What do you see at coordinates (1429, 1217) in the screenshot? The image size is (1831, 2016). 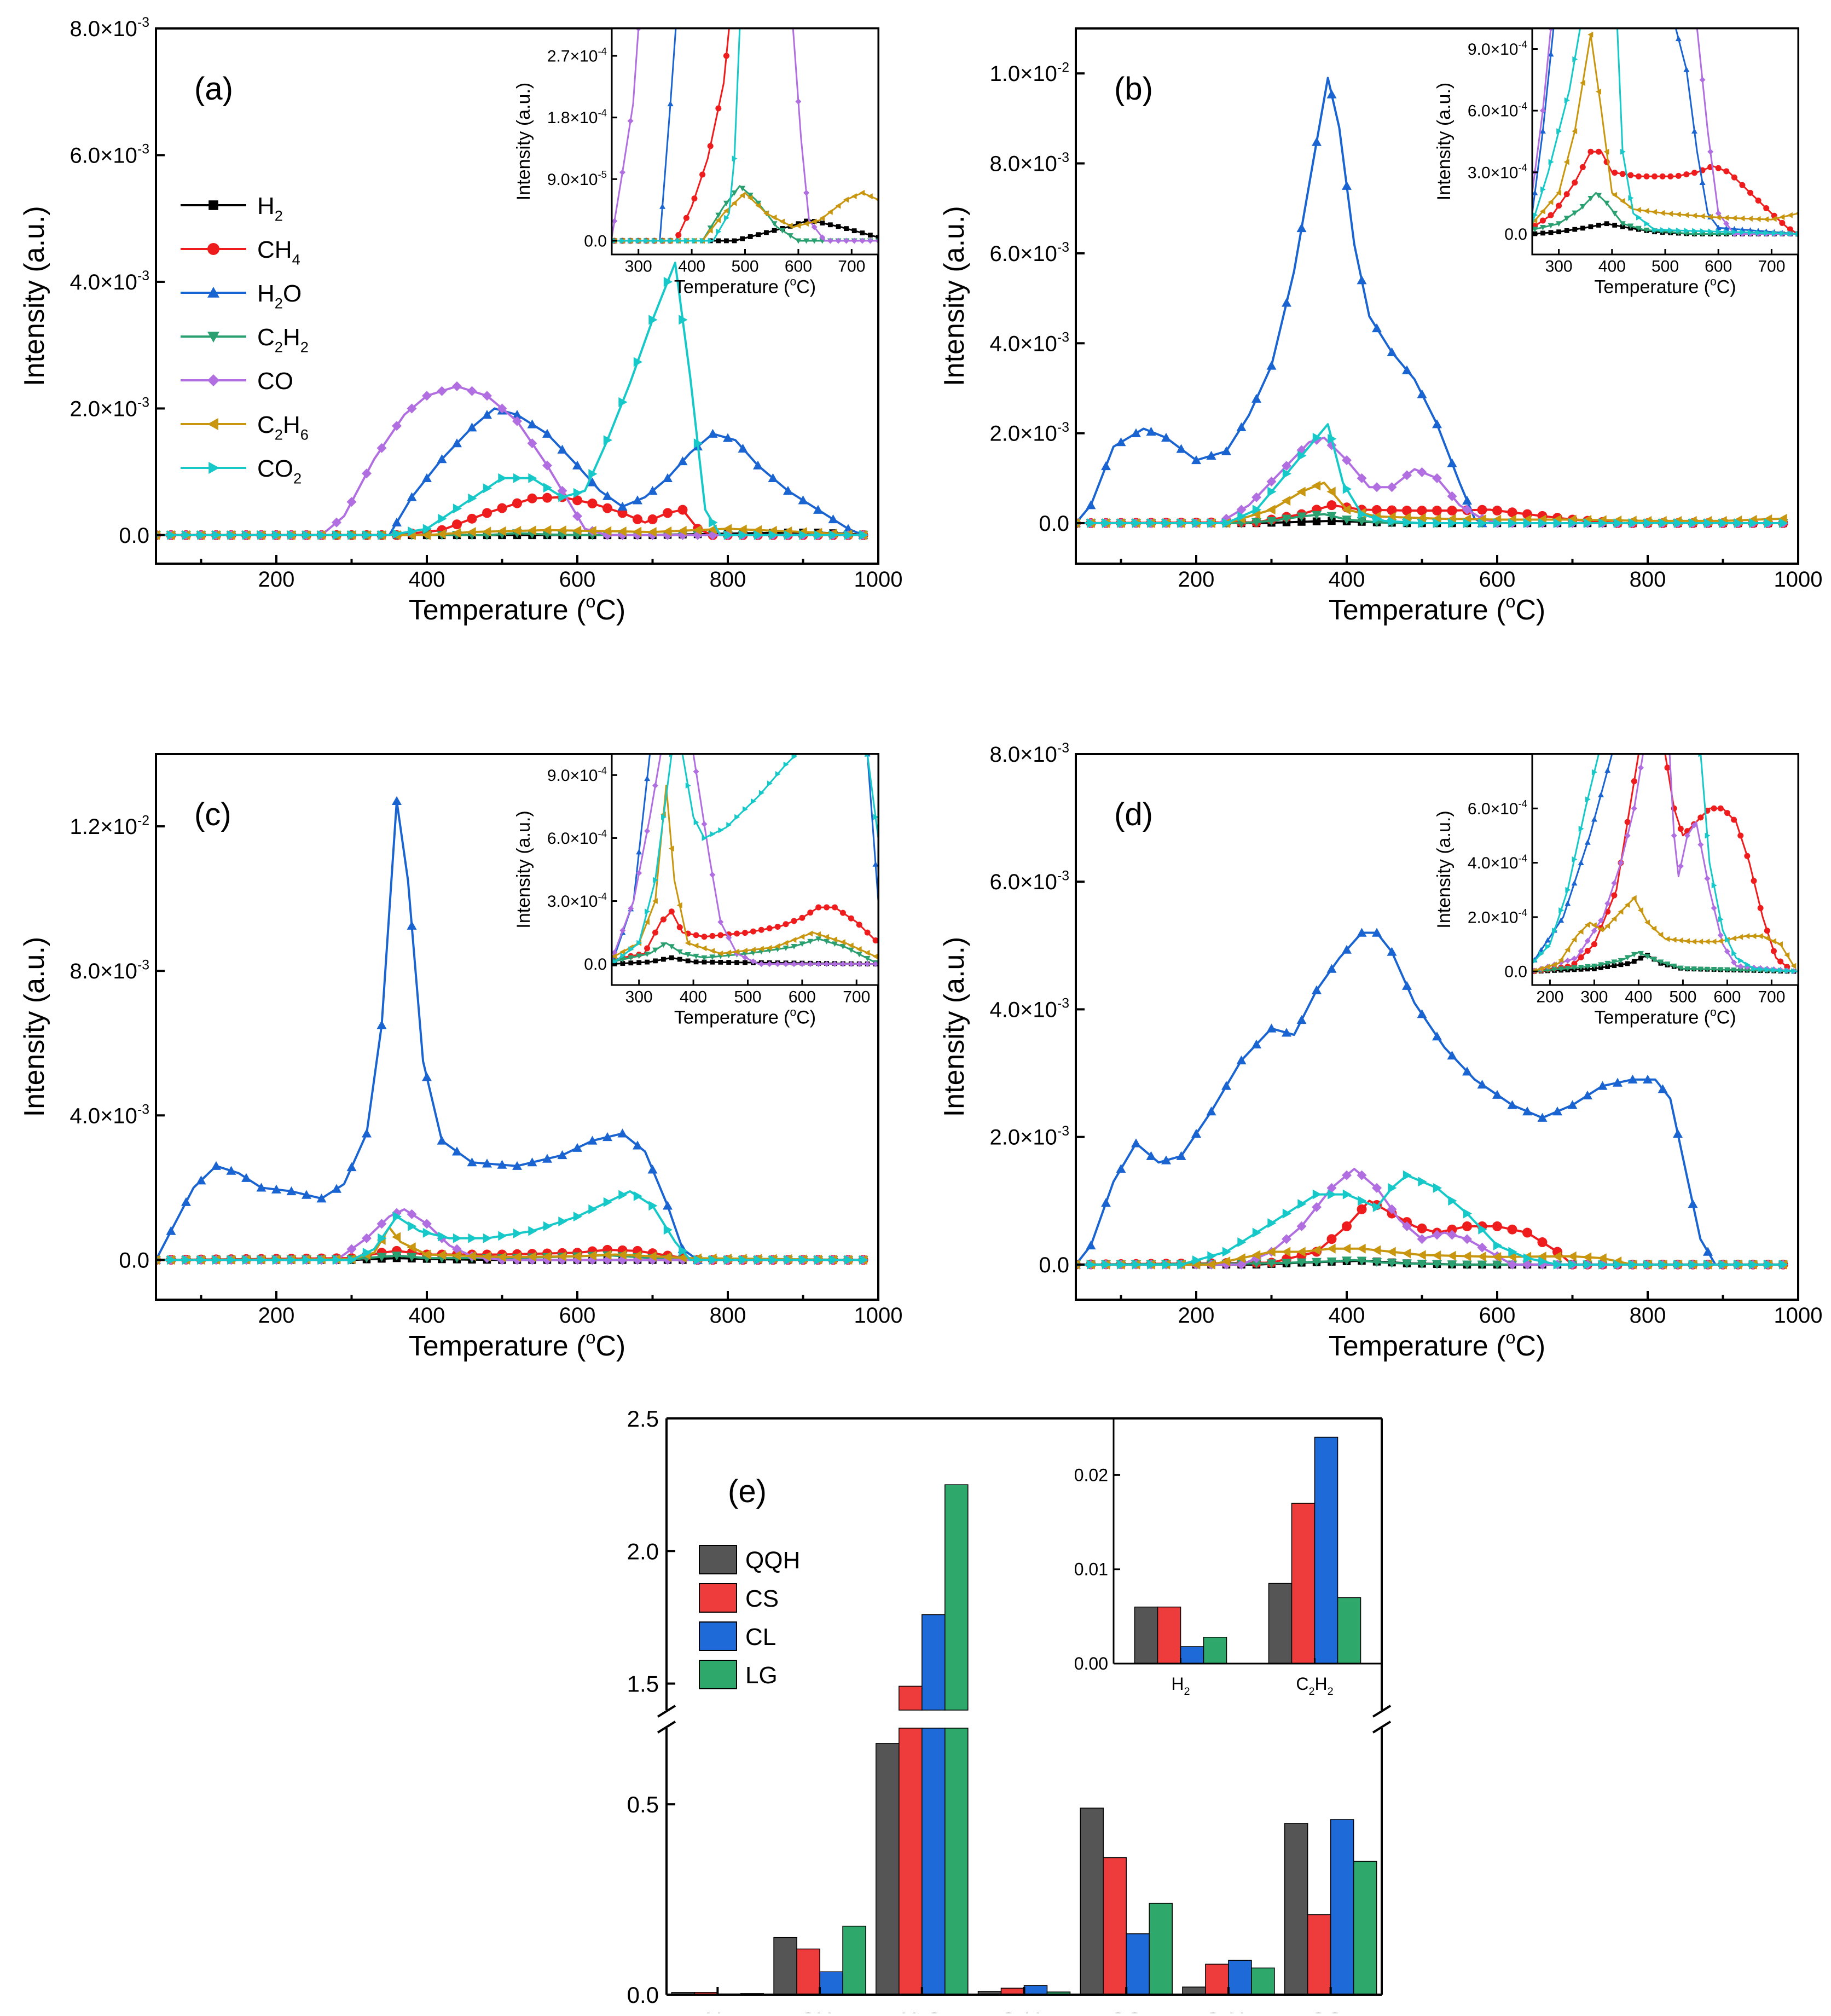 I see `series-line-co` at bounding box center [1429, 1217].